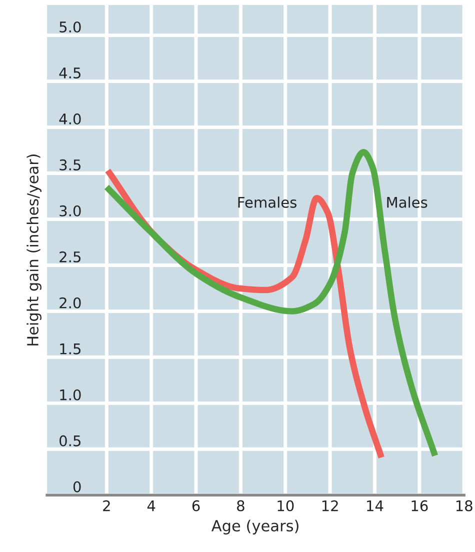  What do you see at coordinates (286, 506) in the screenshot?
I see `x-tick-label: 10` at bounding box center [286, 506].